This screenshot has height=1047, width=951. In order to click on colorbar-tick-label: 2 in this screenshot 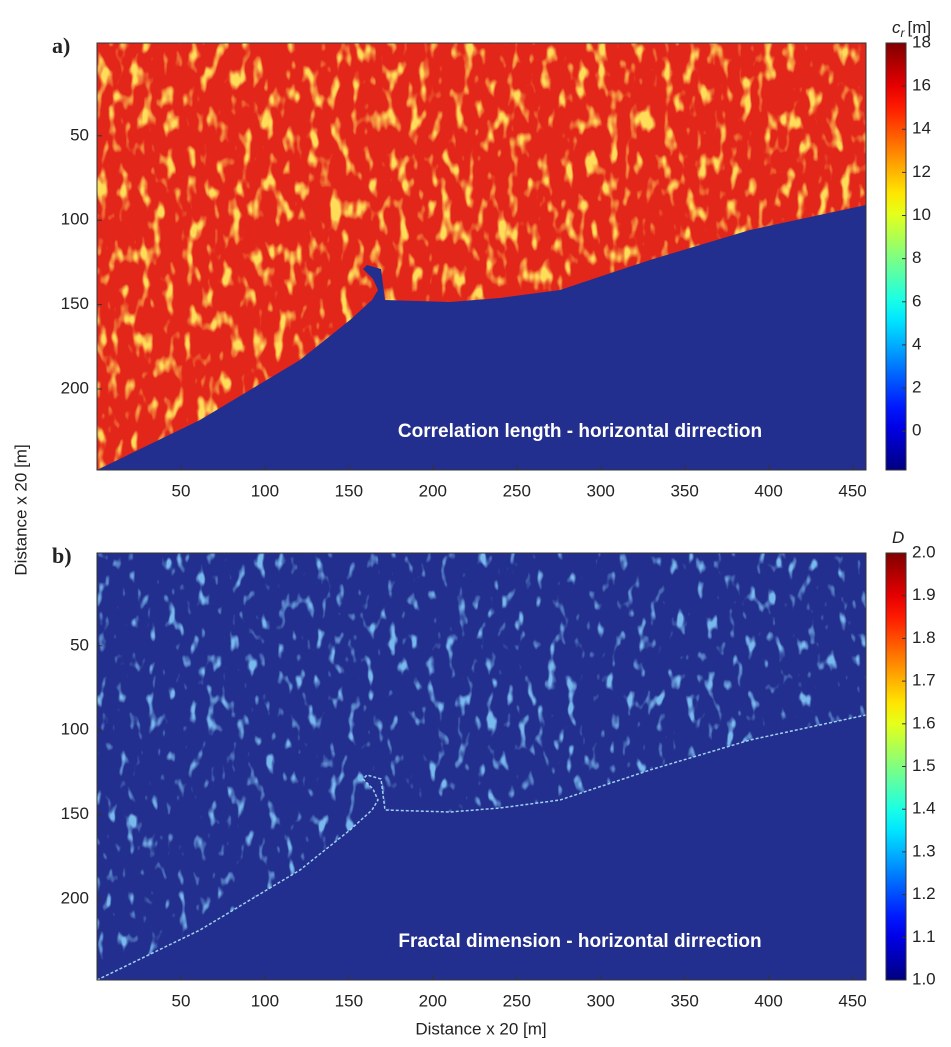, I will do `click(916, 387)`.